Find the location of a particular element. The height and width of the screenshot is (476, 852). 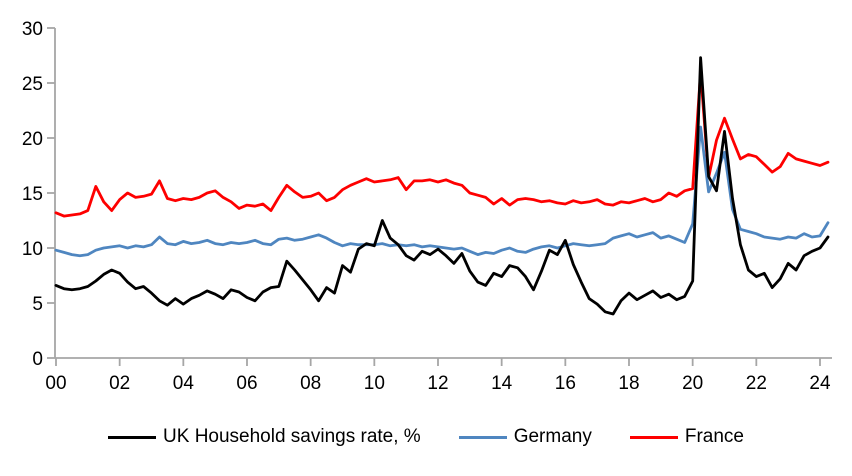

y-tick-label: 25 is located at coordinates (32, 84).